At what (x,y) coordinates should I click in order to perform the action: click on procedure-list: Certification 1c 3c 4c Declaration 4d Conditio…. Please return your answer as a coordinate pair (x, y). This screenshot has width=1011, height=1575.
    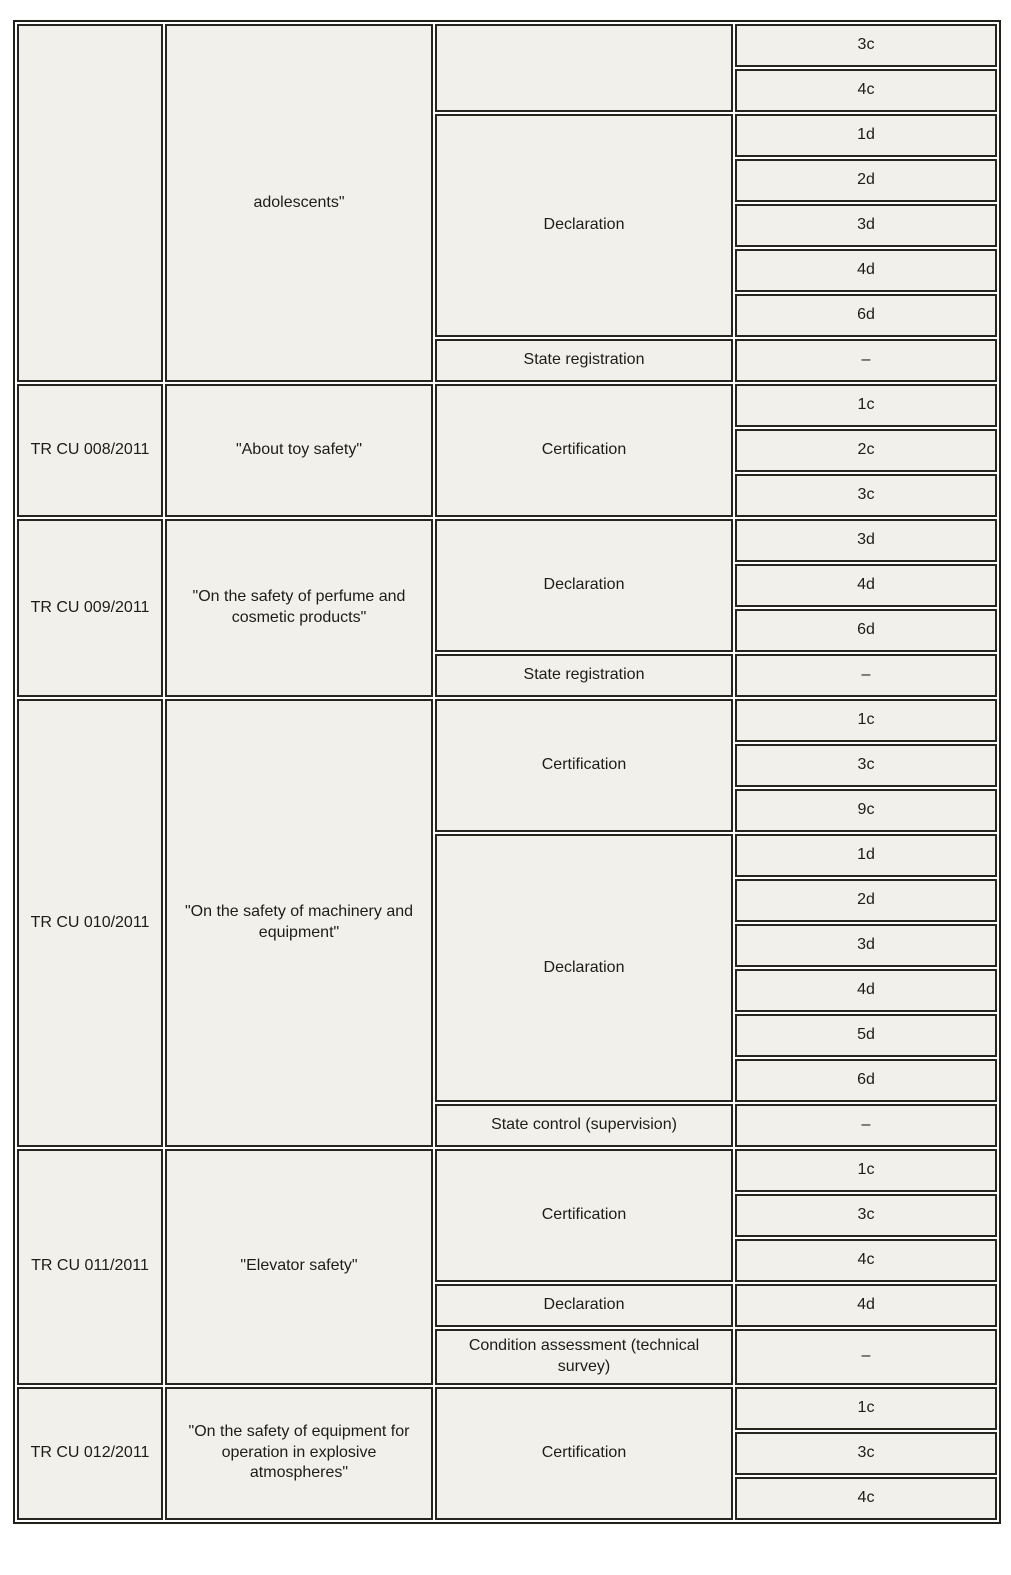
    Looking at the image, I should click on (716, 1267).